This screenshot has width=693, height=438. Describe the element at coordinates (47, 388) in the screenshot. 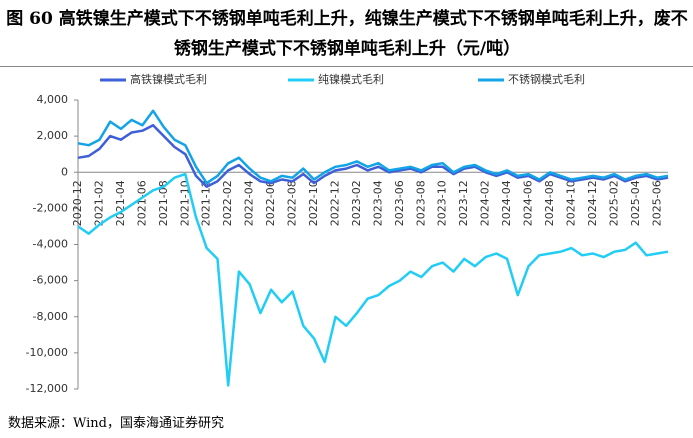

I see `y-tick-label: -12,000` at that location.